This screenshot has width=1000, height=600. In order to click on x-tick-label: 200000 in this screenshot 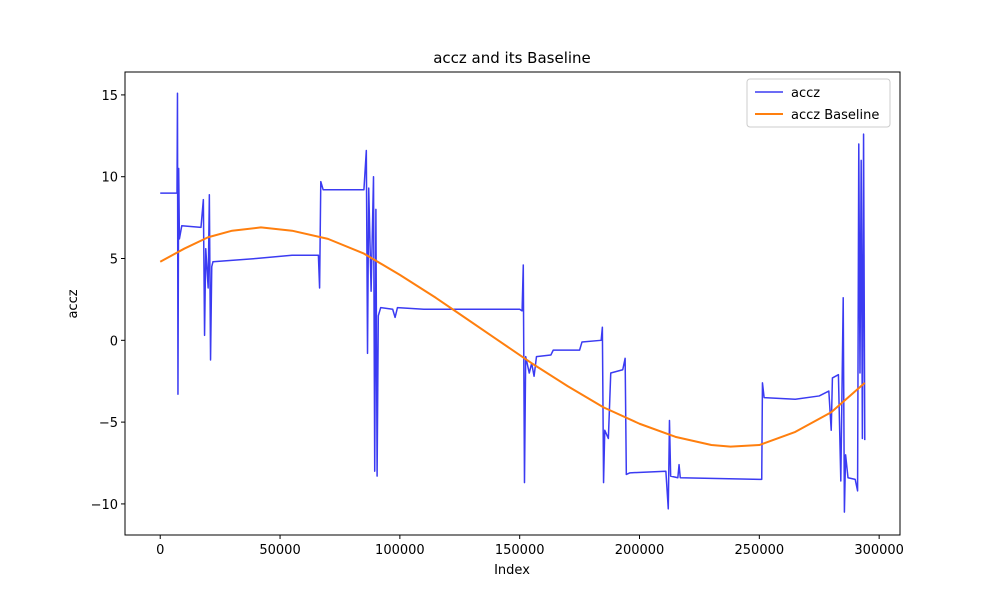, I will do `click(640, 550)`.